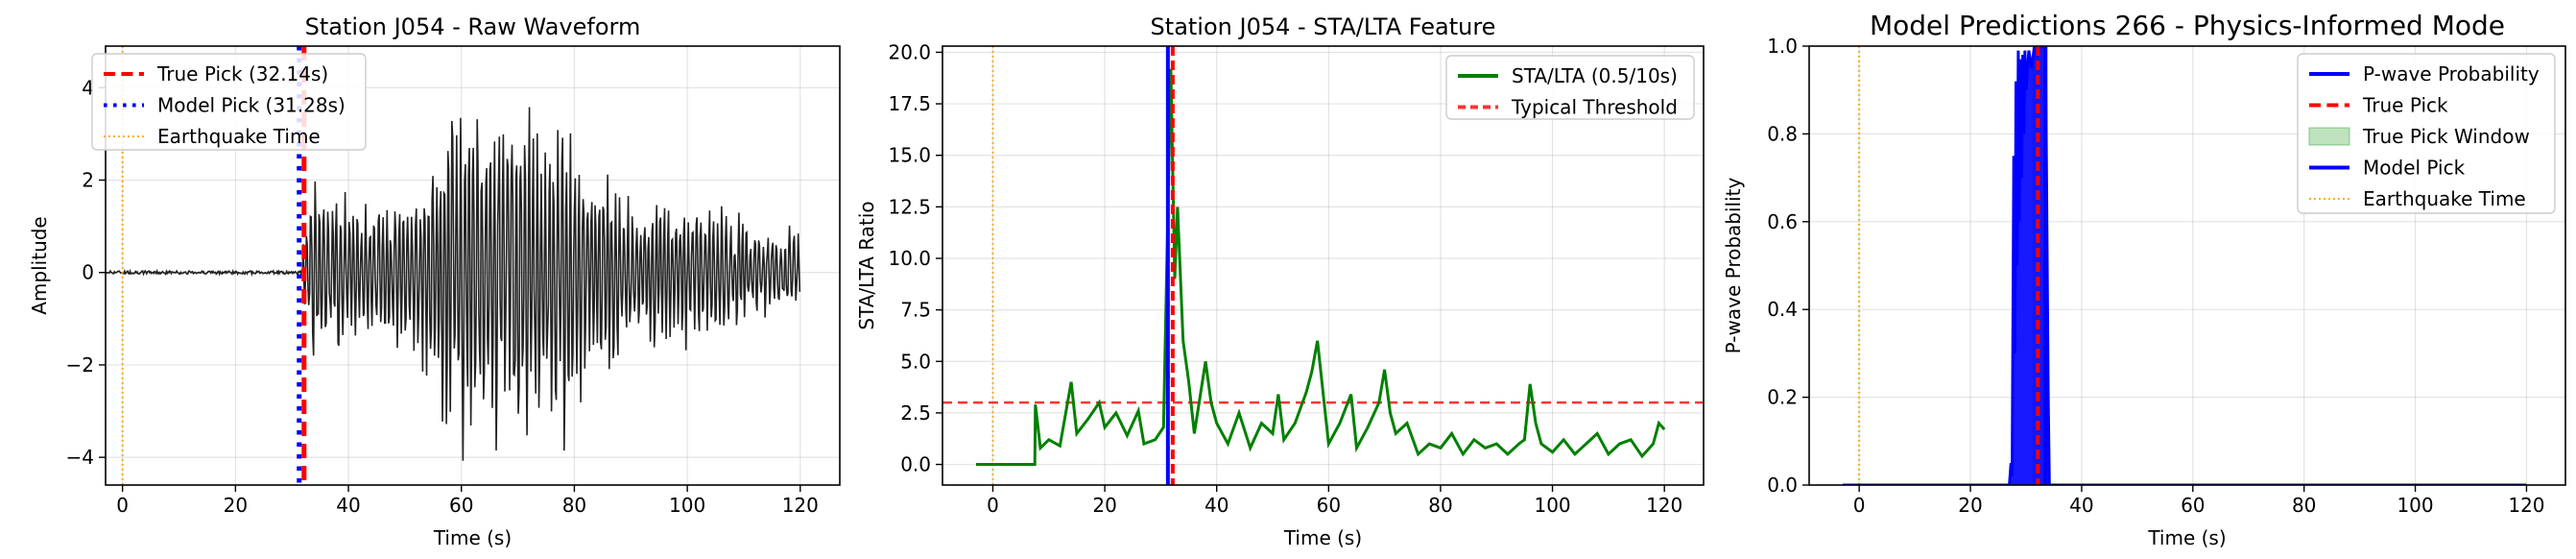 This screenshot has width=2576, height=559. What do you see at coordinates (1594, 107) in the screenshot?
I see `legend-label: Typical Threshold` at bounding box center [1594, 107].